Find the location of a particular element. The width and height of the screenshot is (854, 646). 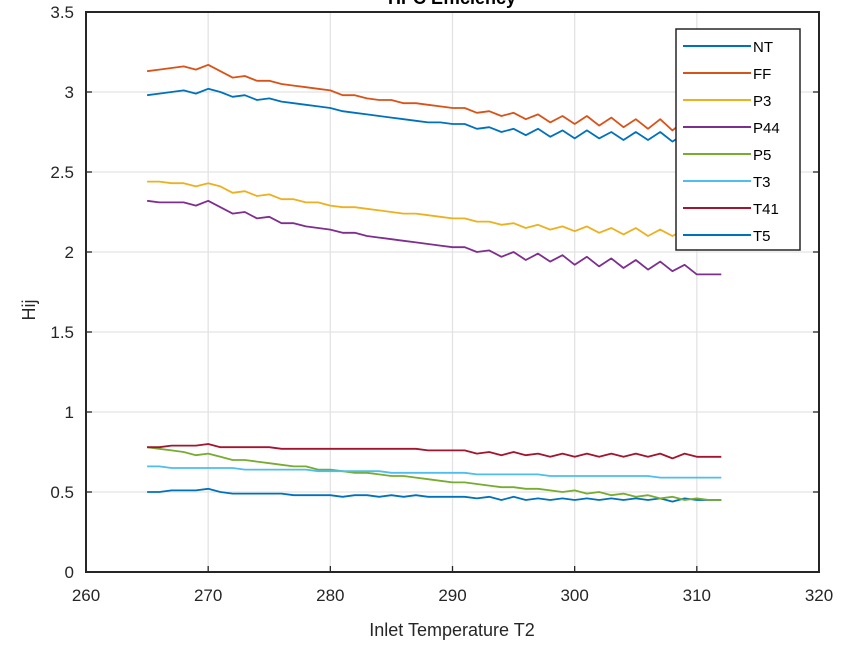

x-tick-label: 290 is located at coordinates (452, 595).